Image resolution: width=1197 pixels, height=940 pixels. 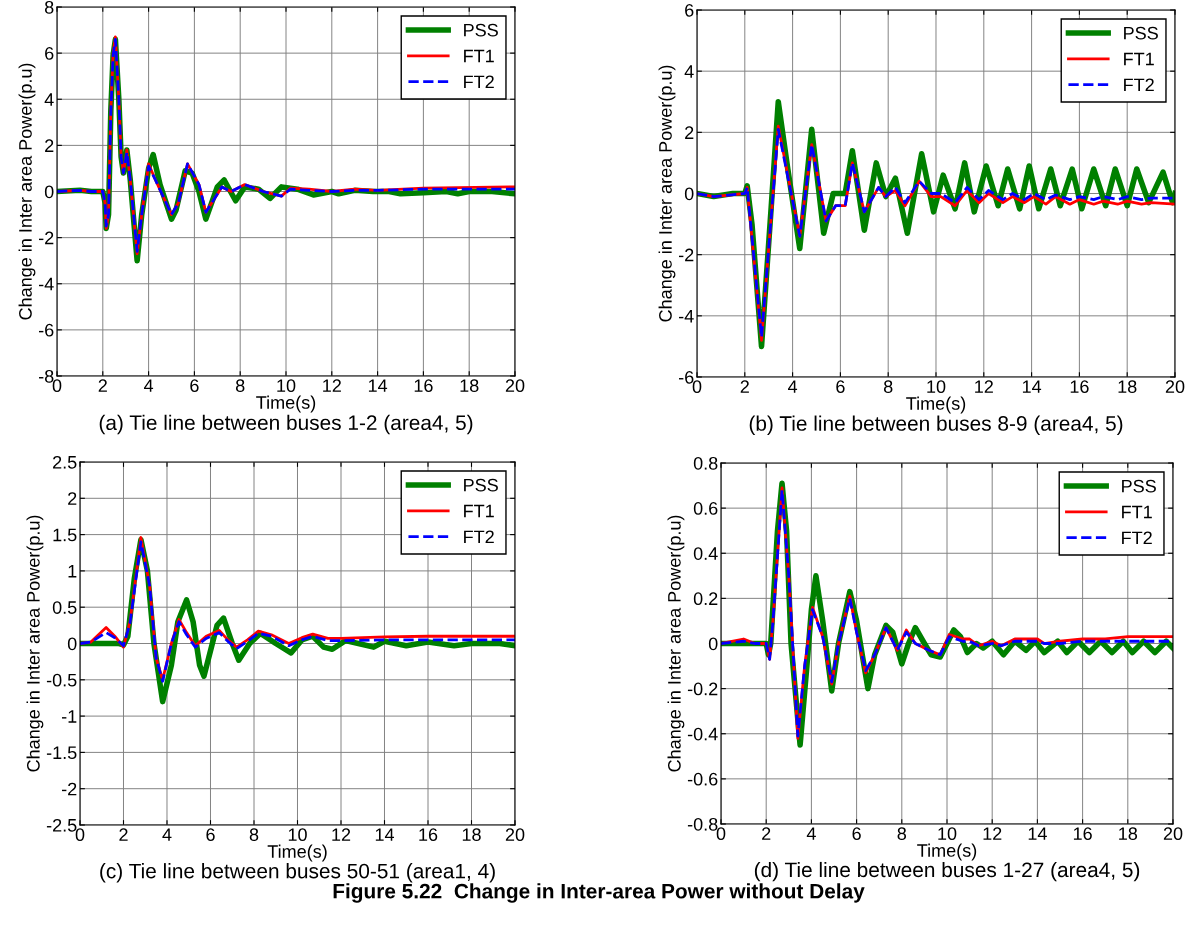 I want to click on text: (a) Tie line between buses 1-2 (area4, 5), so click(x=286, y=424).